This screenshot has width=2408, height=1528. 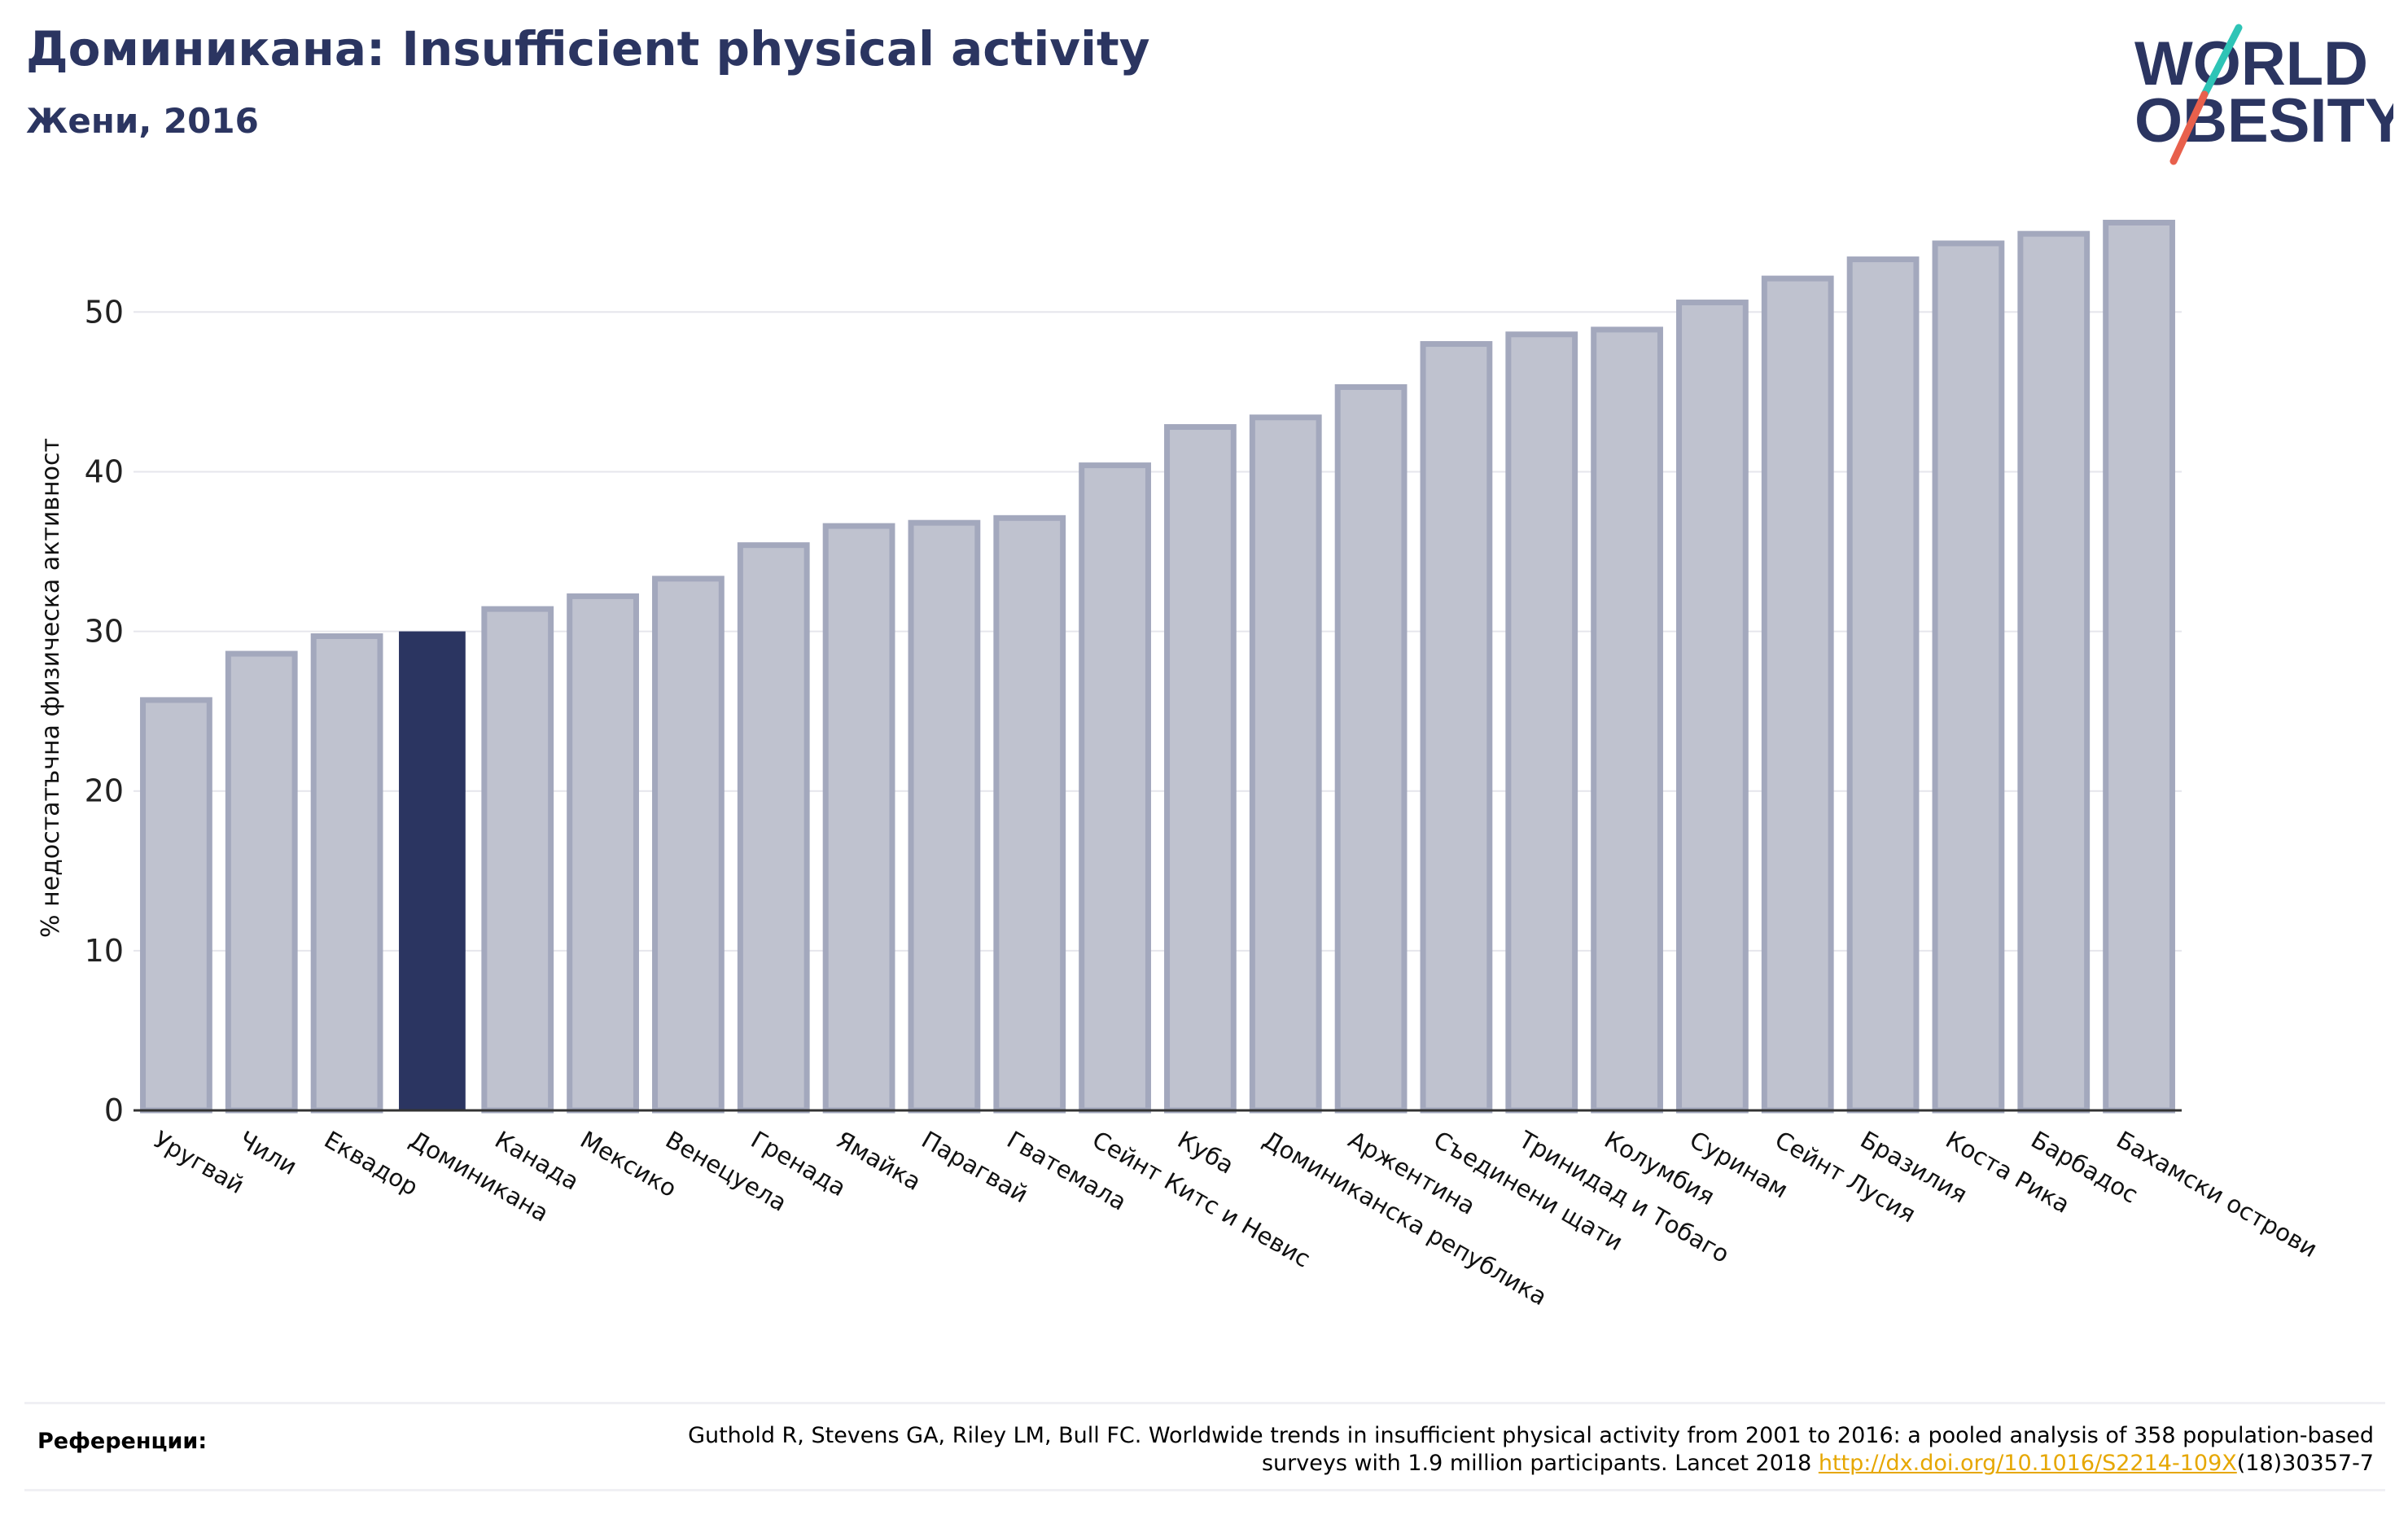 What do you see at coordinates (104, 312) in the screenshot?
I see `y-tick-label: 50` at bounding box center [104, 312].